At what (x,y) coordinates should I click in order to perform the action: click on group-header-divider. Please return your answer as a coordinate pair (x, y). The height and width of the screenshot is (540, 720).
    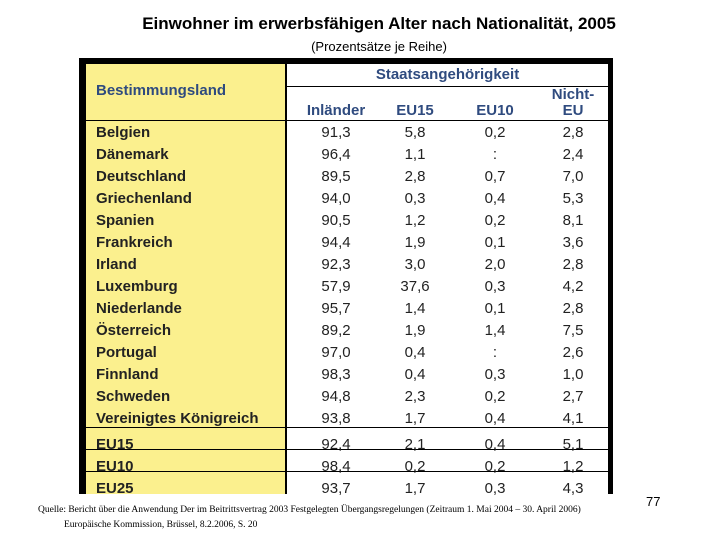
    Looking at the image, I should click on (447, 86).